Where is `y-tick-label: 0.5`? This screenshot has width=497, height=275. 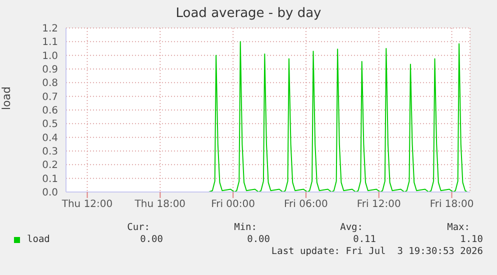 y-tick-label: 0.5 is located at coordinates (50, 124).